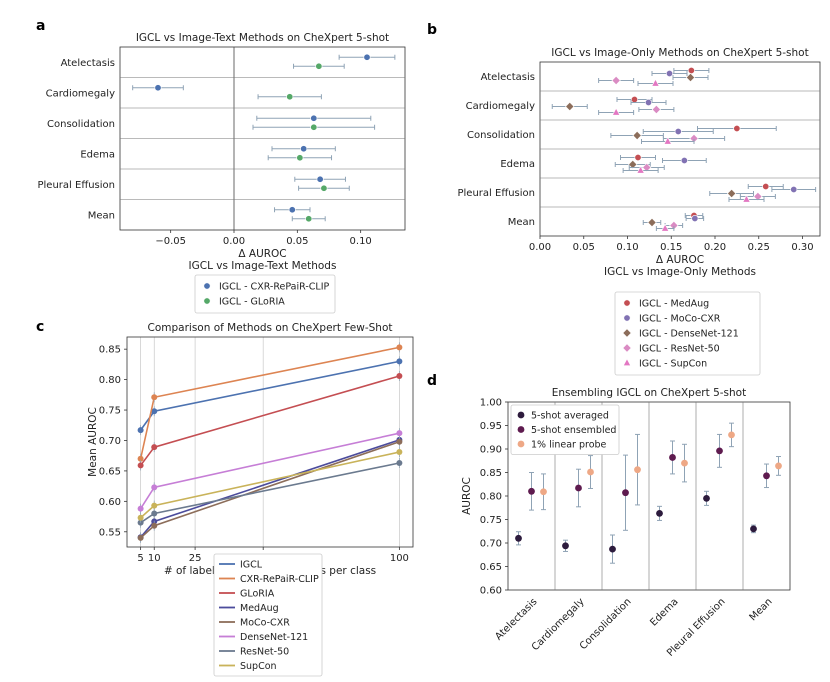  What do you see at coordinates (491, 403) in the screenshot?
I see `y-tick-label: 1.00` at bounding box center [491, 403].